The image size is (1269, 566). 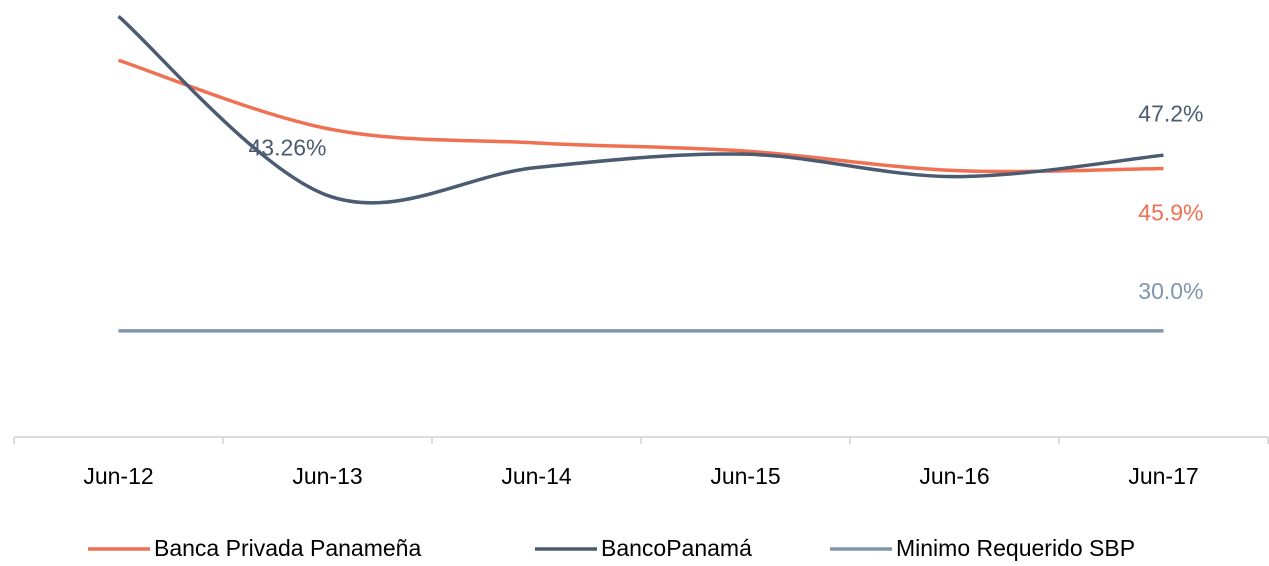 What do you see at coordinates (287, 148) in the screenshot?
I see `data-label: 43.26%` at bounding box center [287, 148].